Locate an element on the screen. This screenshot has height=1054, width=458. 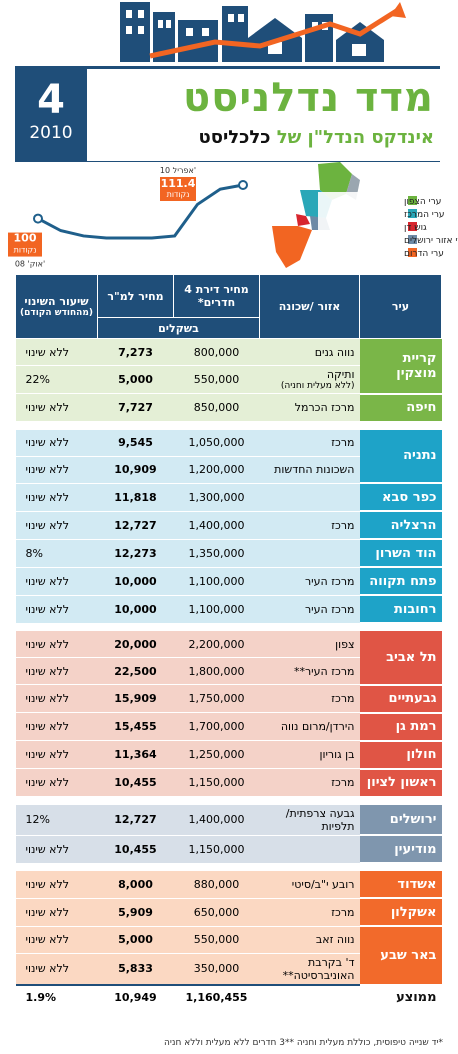
area-cell: ותיקה (ללא מעלית וחניה) is located at coordinates (309, 379).